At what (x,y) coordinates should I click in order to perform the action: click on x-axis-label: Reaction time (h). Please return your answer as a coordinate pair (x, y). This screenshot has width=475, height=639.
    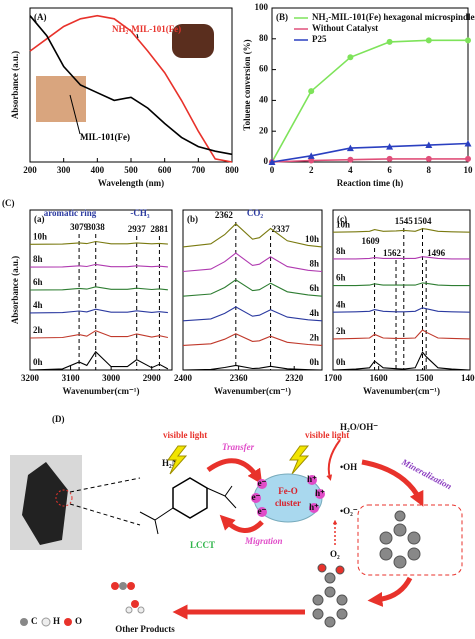
    Looking at the image, I should click on (370, 183).